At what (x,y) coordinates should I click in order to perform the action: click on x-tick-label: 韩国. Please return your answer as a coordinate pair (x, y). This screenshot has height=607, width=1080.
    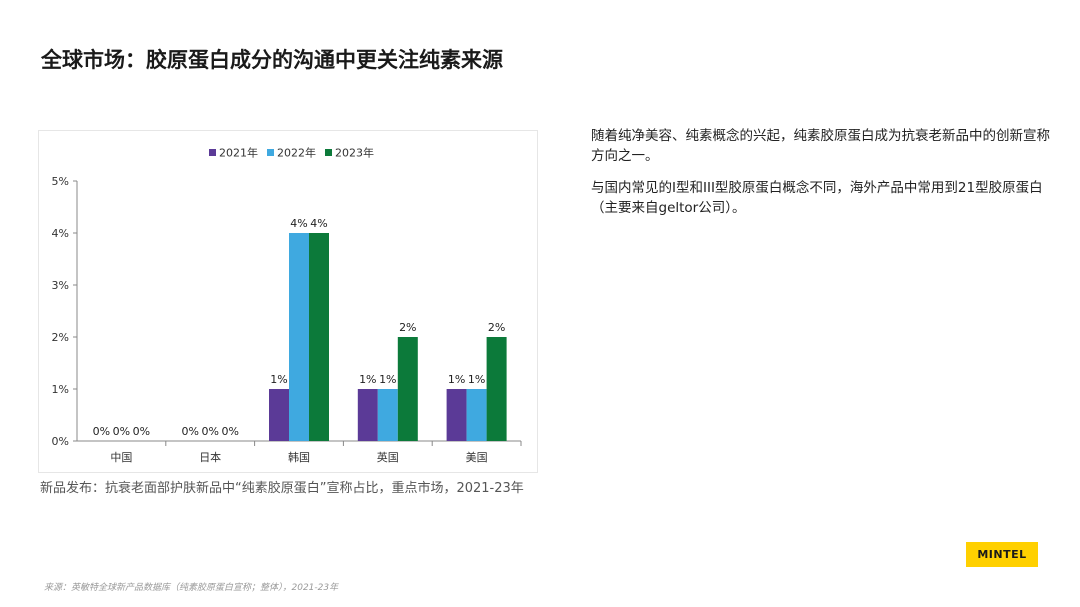
    Looking at the image, I should click on (299, 457).